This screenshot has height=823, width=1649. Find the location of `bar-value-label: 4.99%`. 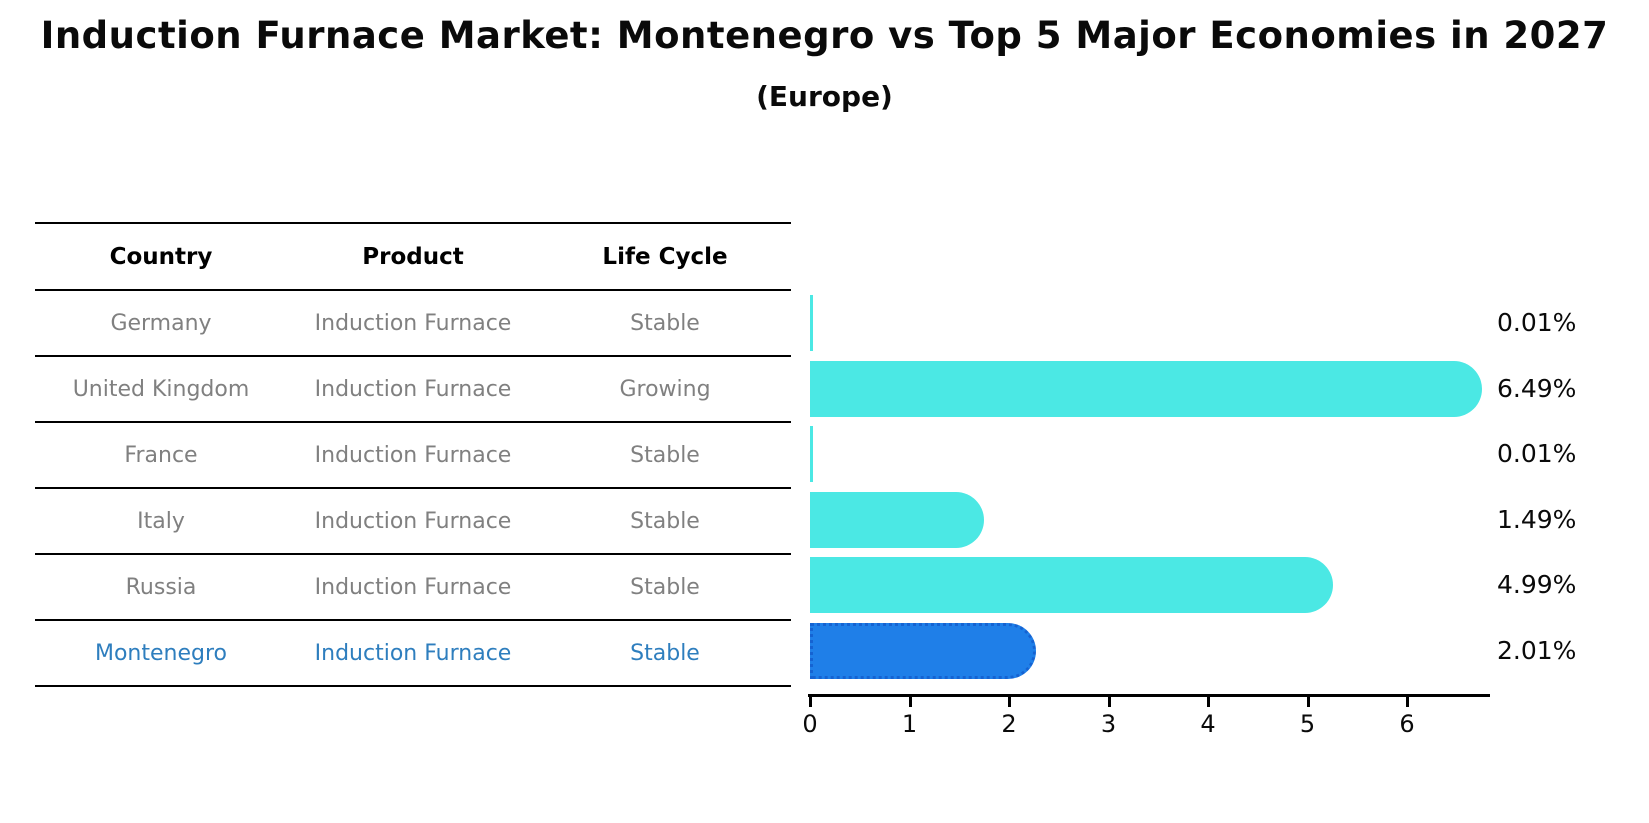

bar-value-label: 4.99% is located at coordinates (1537, 584).